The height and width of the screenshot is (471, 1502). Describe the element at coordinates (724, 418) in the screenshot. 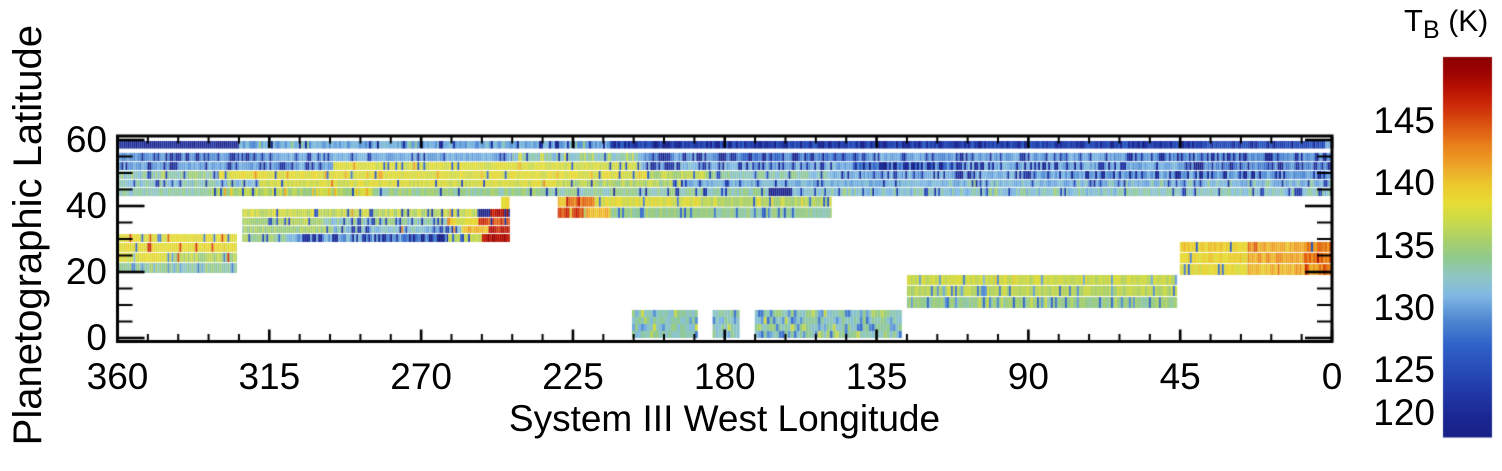

I see `x-axis-title: System III West Longitude` at that location.